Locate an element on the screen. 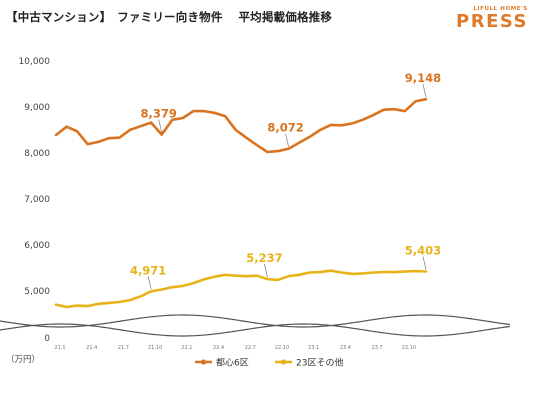  data-label: 4,971 is located at coordinates (148, 270).